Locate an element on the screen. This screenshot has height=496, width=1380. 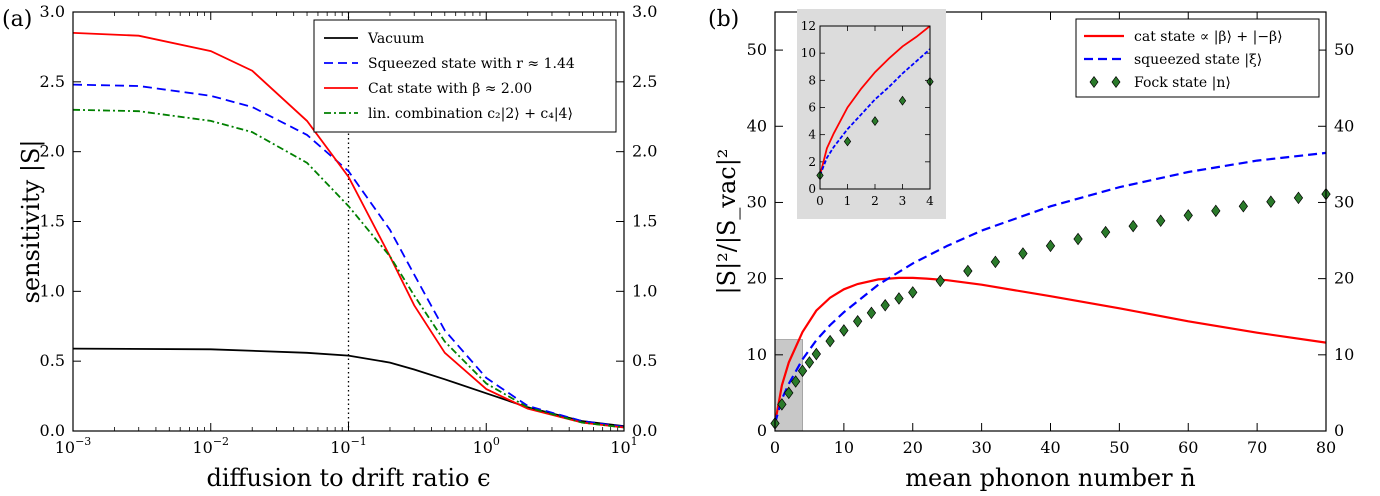
inset-y-tick-label: 6 is located at coordinates (812, 108).